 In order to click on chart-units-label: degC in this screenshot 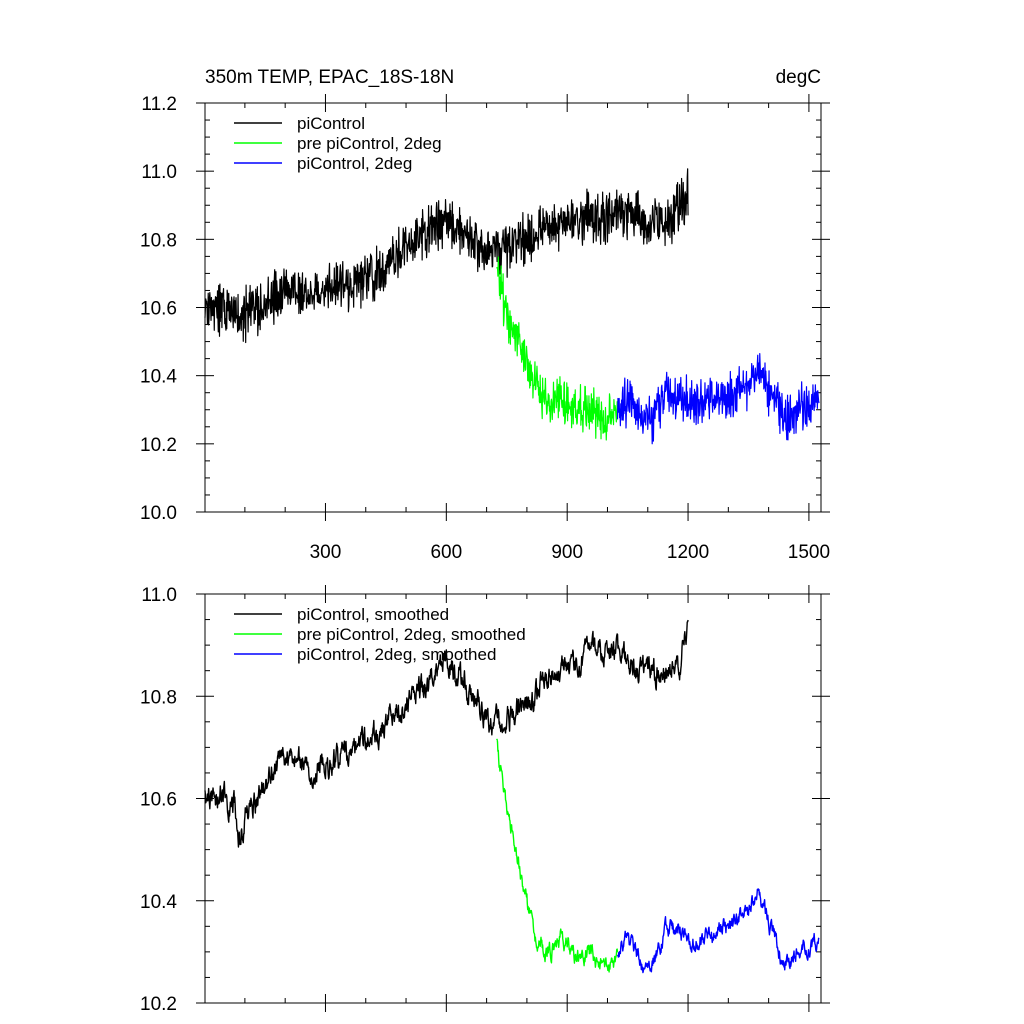, I will do `click(798, 77)`.